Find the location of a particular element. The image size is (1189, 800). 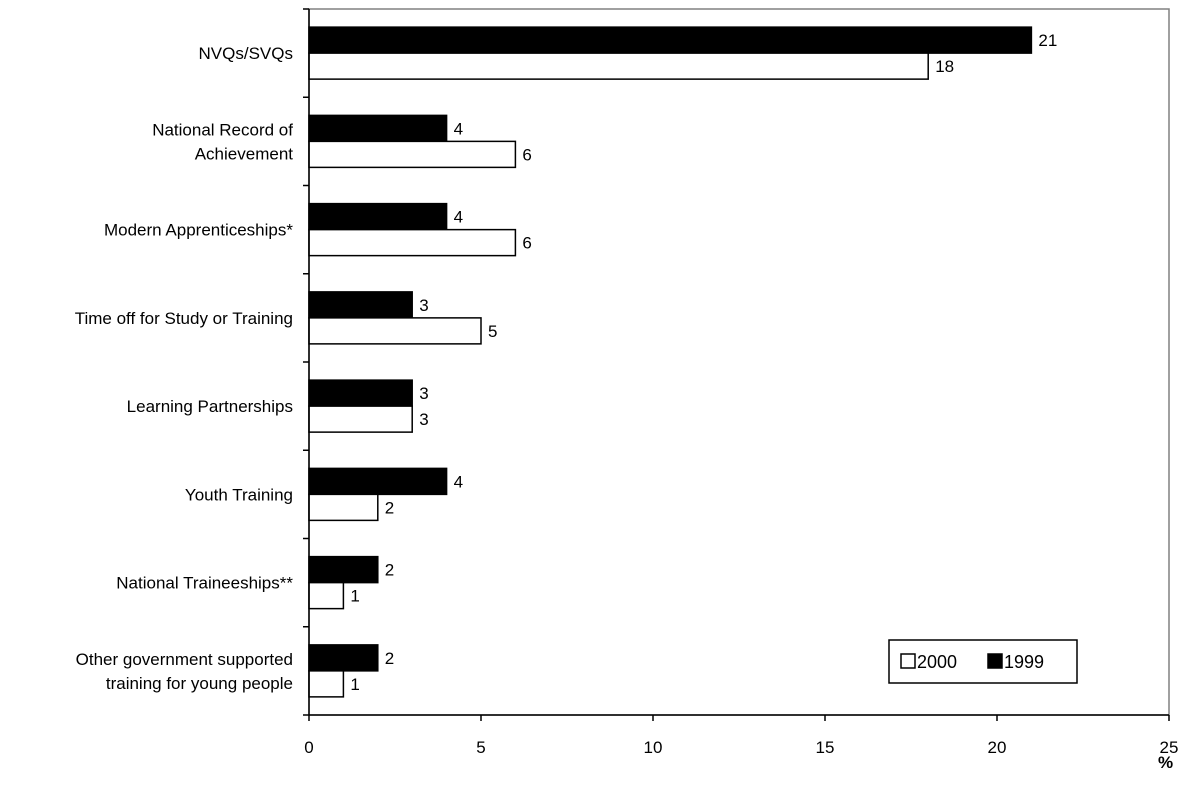

value-label-2000-7: 1 is located at coordinates (354, 684).